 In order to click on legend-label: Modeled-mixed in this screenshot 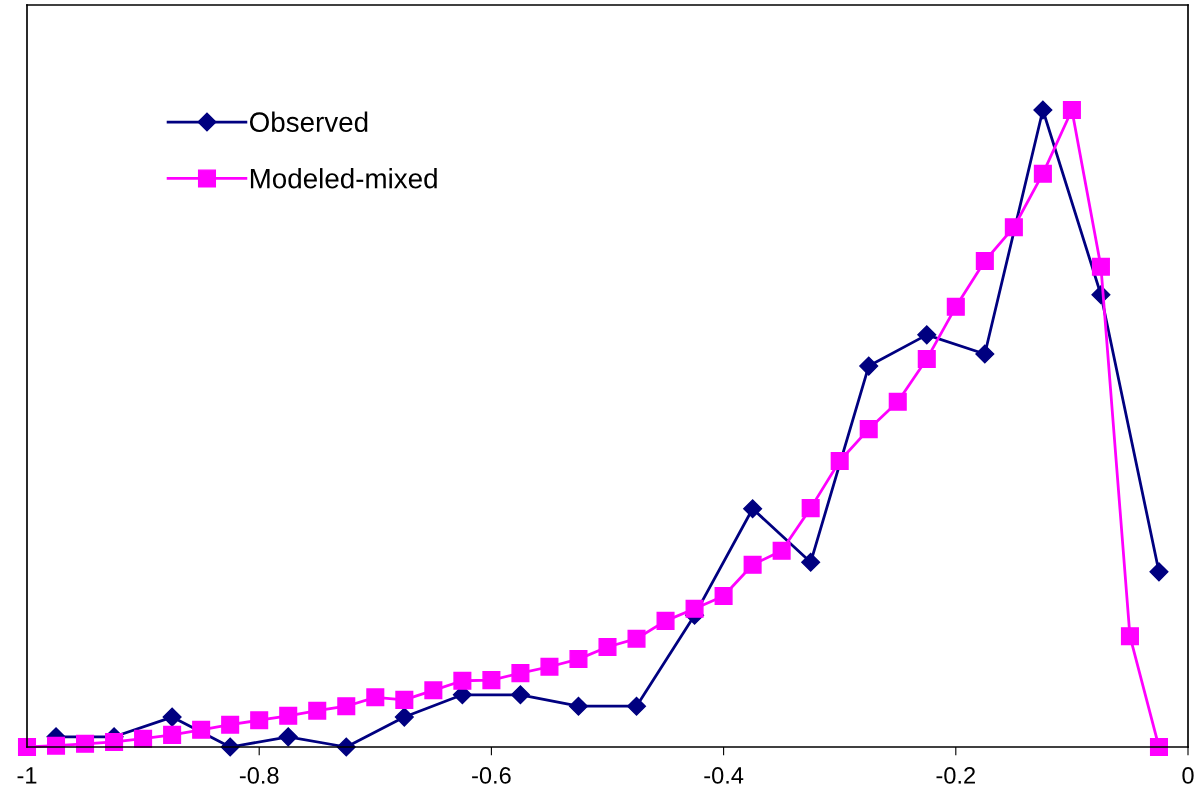, I will do `click(343, 178)`.